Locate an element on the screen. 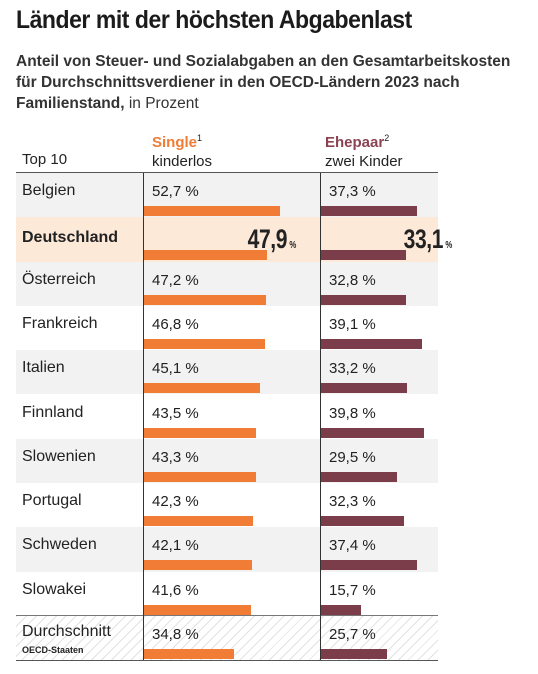 The height and width of the screenshot is (674, 538). couple-column-name: Ehepaar is located at coordinates (355, 142).